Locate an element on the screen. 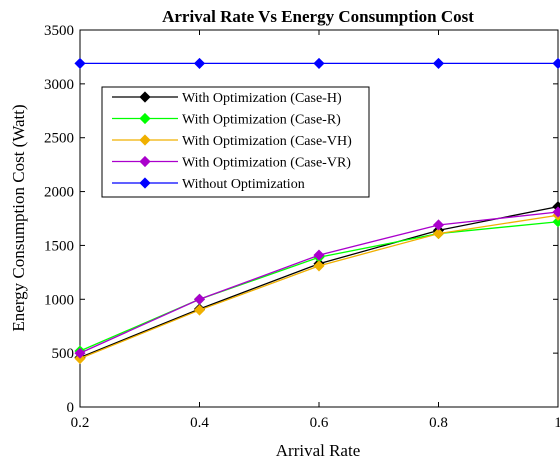  y-tick-label: 0 is located at coordinates (71, 408).